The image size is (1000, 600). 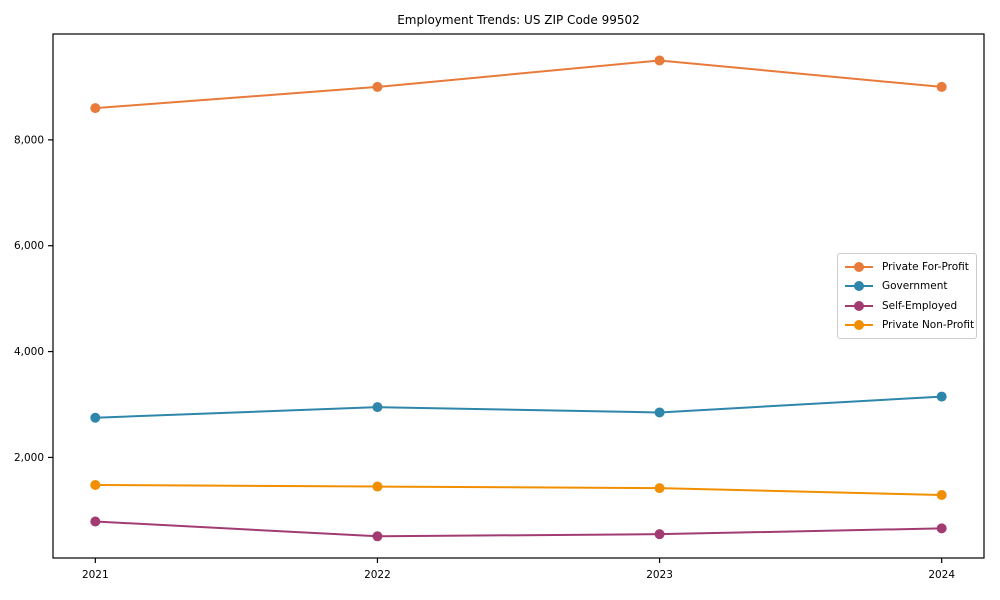 What do you see at coordinates (29, 246) in the screenshot?
I see `svg-text: 6,000` at bounding box center [29, 246].